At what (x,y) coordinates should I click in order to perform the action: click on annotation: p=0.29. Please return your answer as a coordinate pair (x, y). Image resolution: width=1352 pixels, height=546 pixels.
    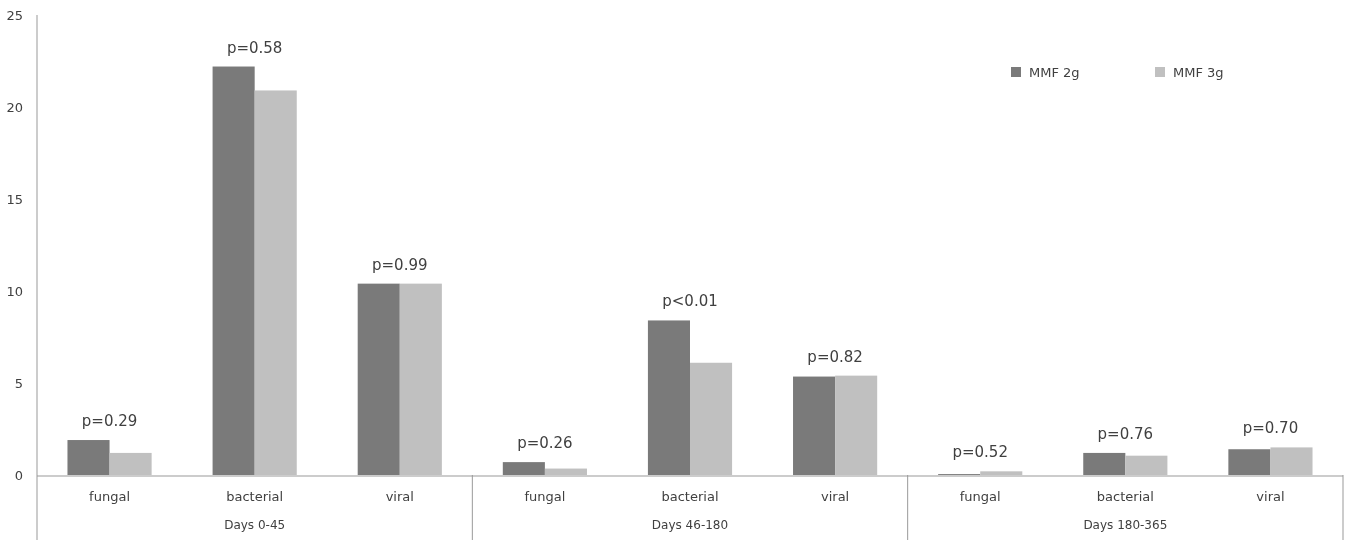
    Looking at the image, I should click on (109, 421).